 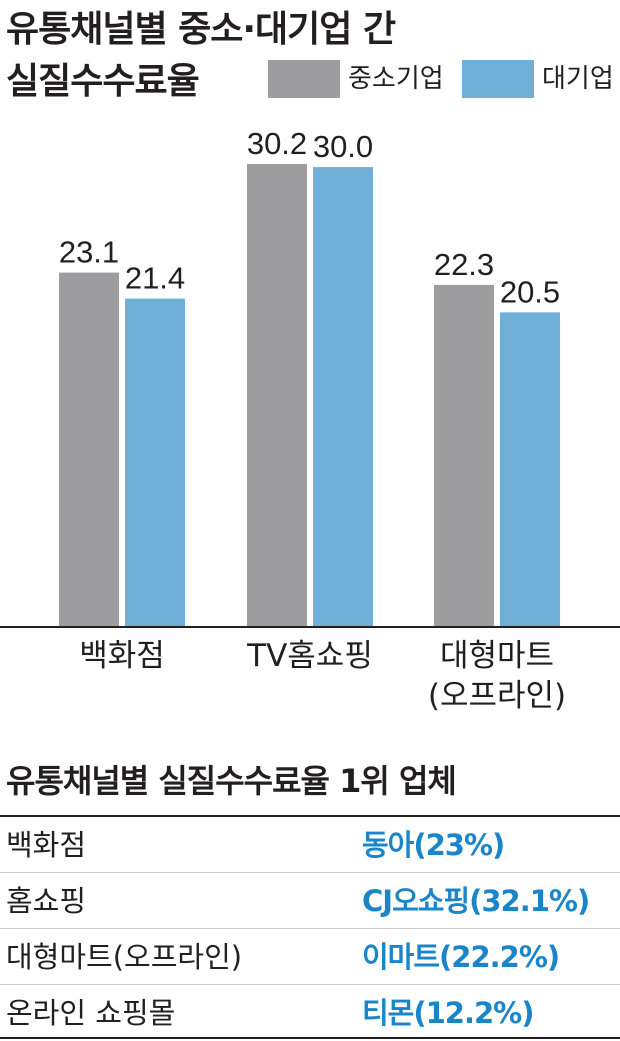 What do you see at coordinates (155, 278) in the screenshot?
I see `value-label-large-0: 21.4` at bounding box center [155, 278].